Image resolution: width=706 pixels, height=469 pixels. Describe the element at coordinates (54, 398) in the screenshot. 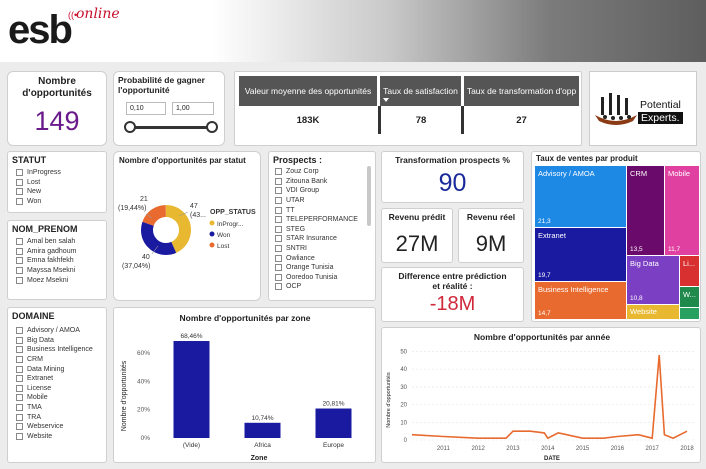

I see `domaine-option: Mobile` at that location.